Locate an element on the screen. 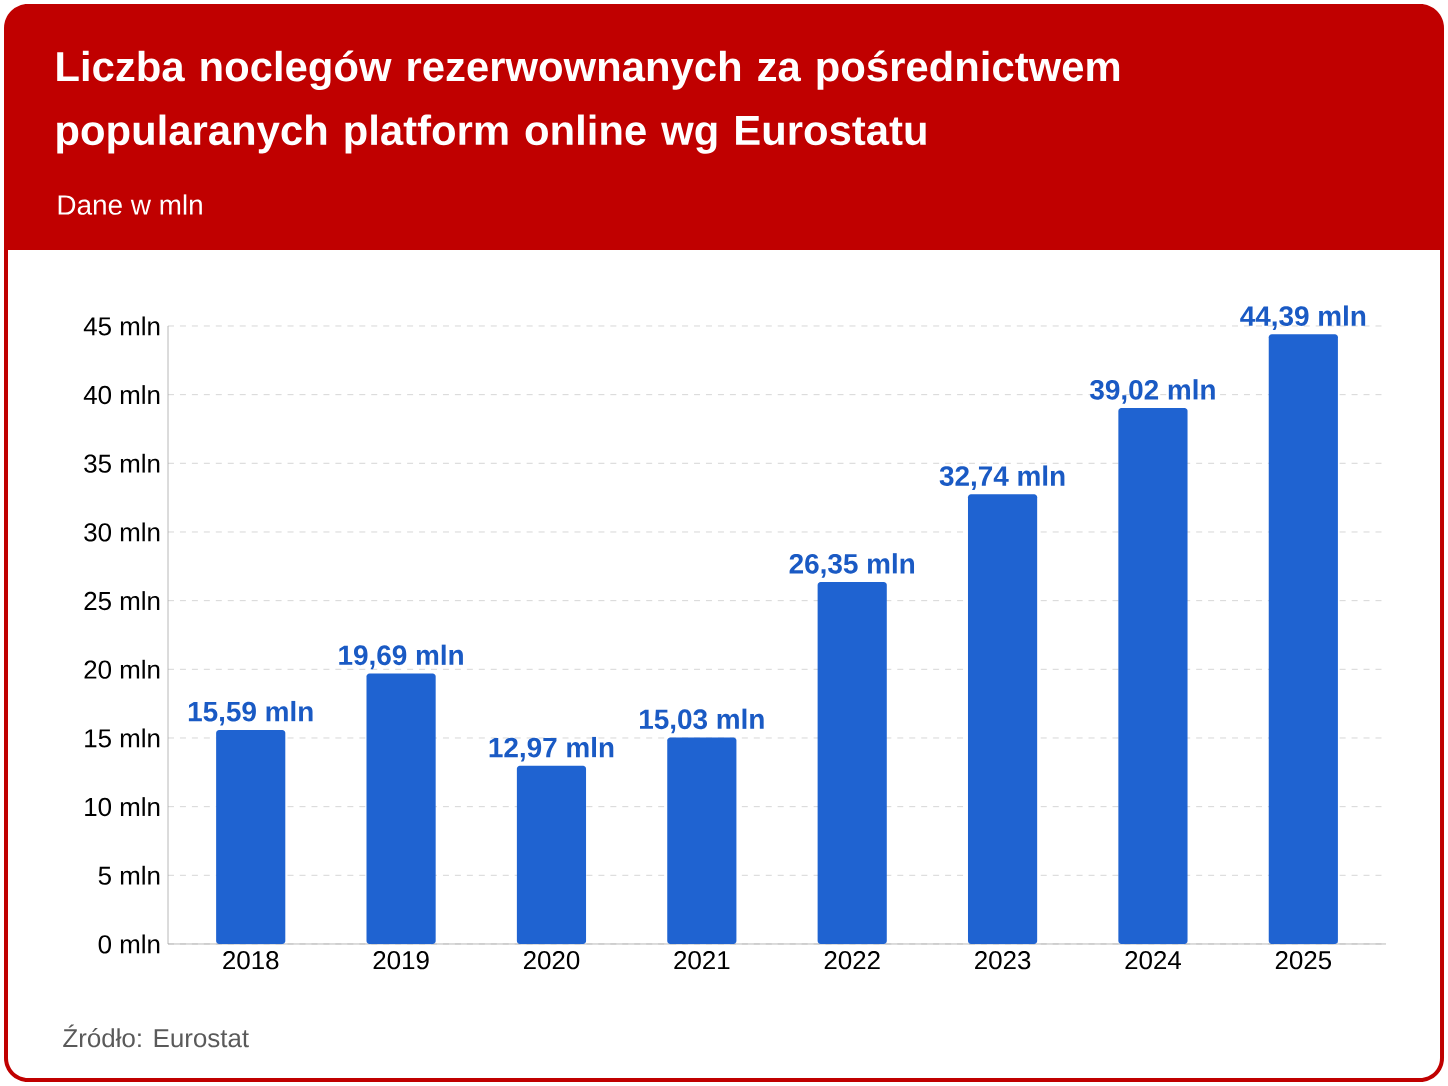 This screenshot has height=1086, width=1448. x-tick-label: 2018 is located at coordinates (251, 960).